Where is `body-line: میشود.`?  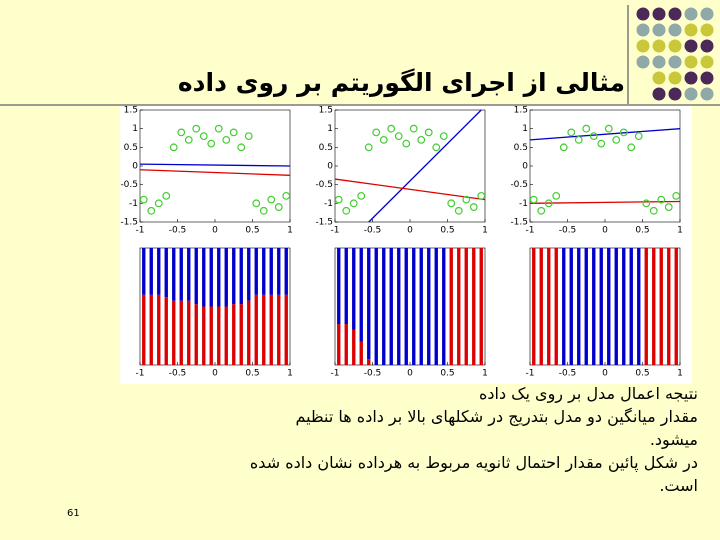 body-line: میشود. is located at coordinates (673, 439).